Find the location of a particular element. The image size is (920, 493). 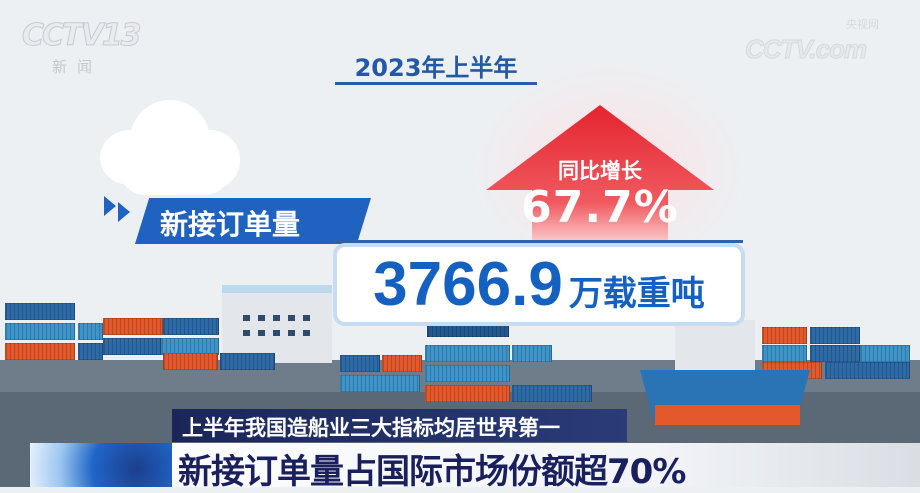

ship-hull-waterline is located at coordinates (727, 415).